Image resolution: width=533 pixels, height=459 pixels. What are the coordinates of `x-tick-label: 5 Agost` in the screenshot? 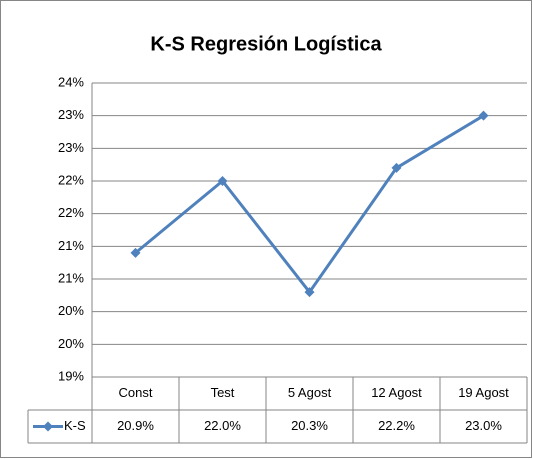 It's located at (310, 392).